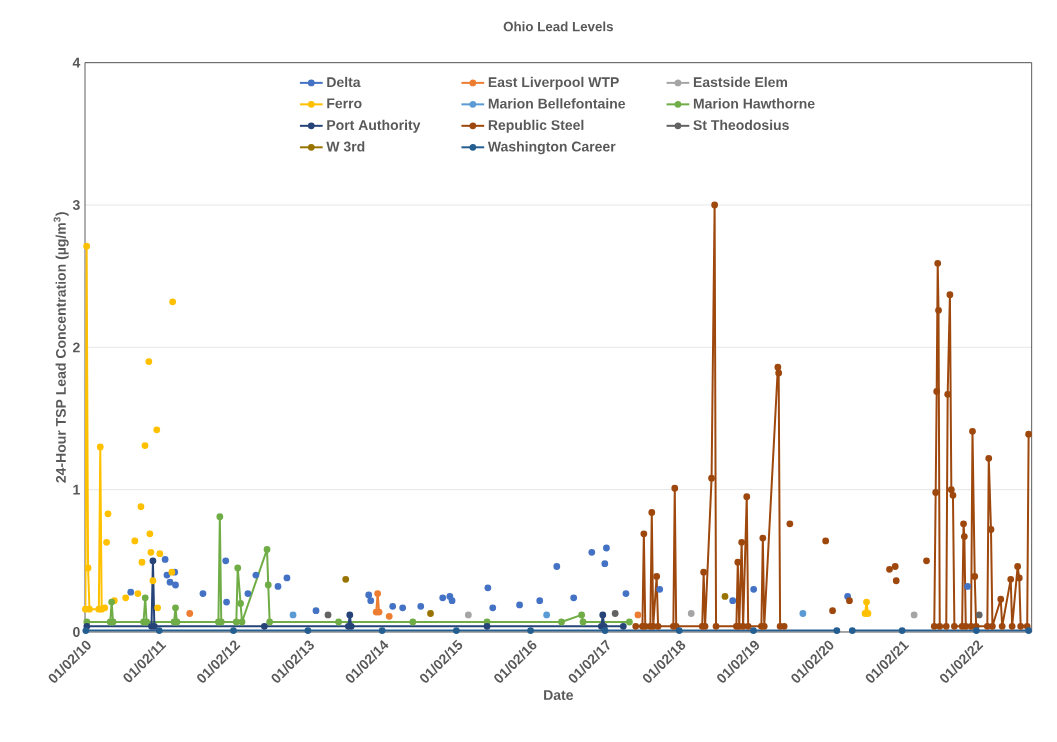 The height and width of the screenshot is (742, 1057). I want to click on legend-label: East Liverpool WTP, so click(553, 83).